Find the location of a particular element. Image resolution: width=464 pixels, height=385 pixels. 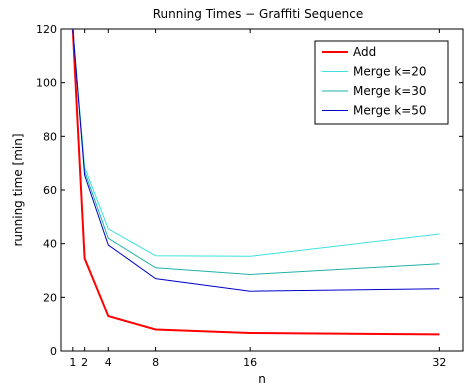

chart-title: Running Times − Graffiti Sequence is located at coordinates (258, 14).